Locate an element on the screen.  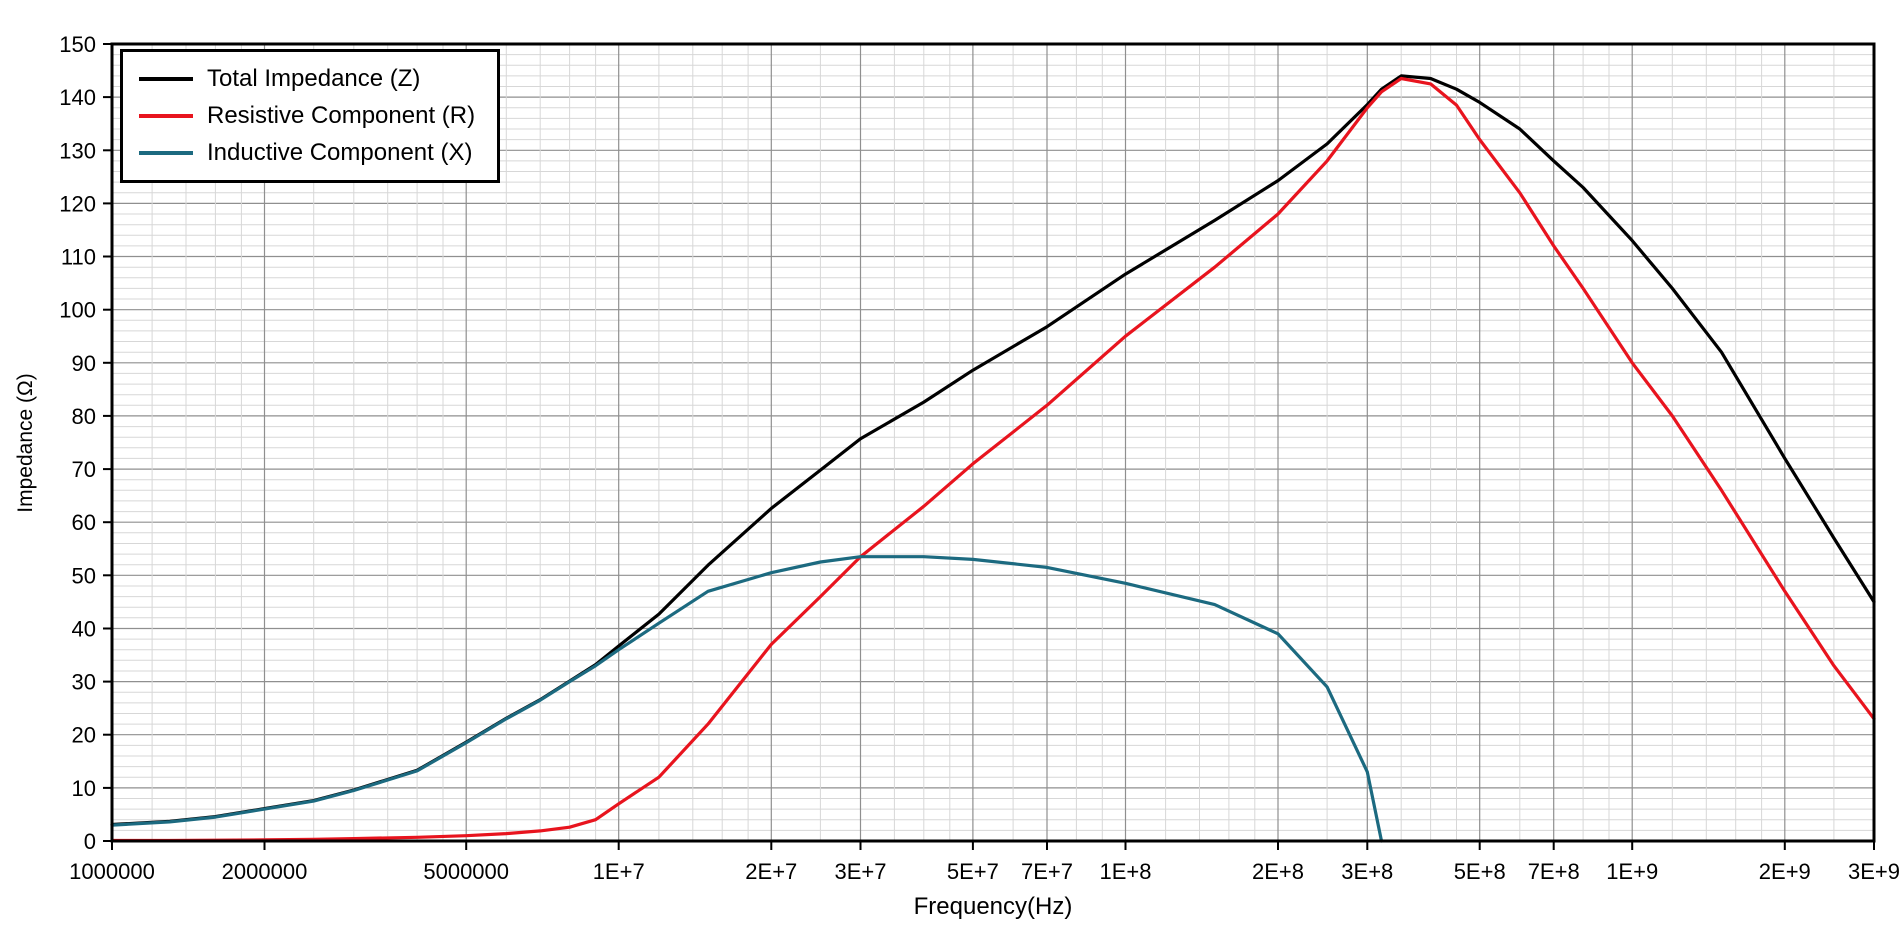
y-tick-label: 20 is located at coordinates (84, 735).